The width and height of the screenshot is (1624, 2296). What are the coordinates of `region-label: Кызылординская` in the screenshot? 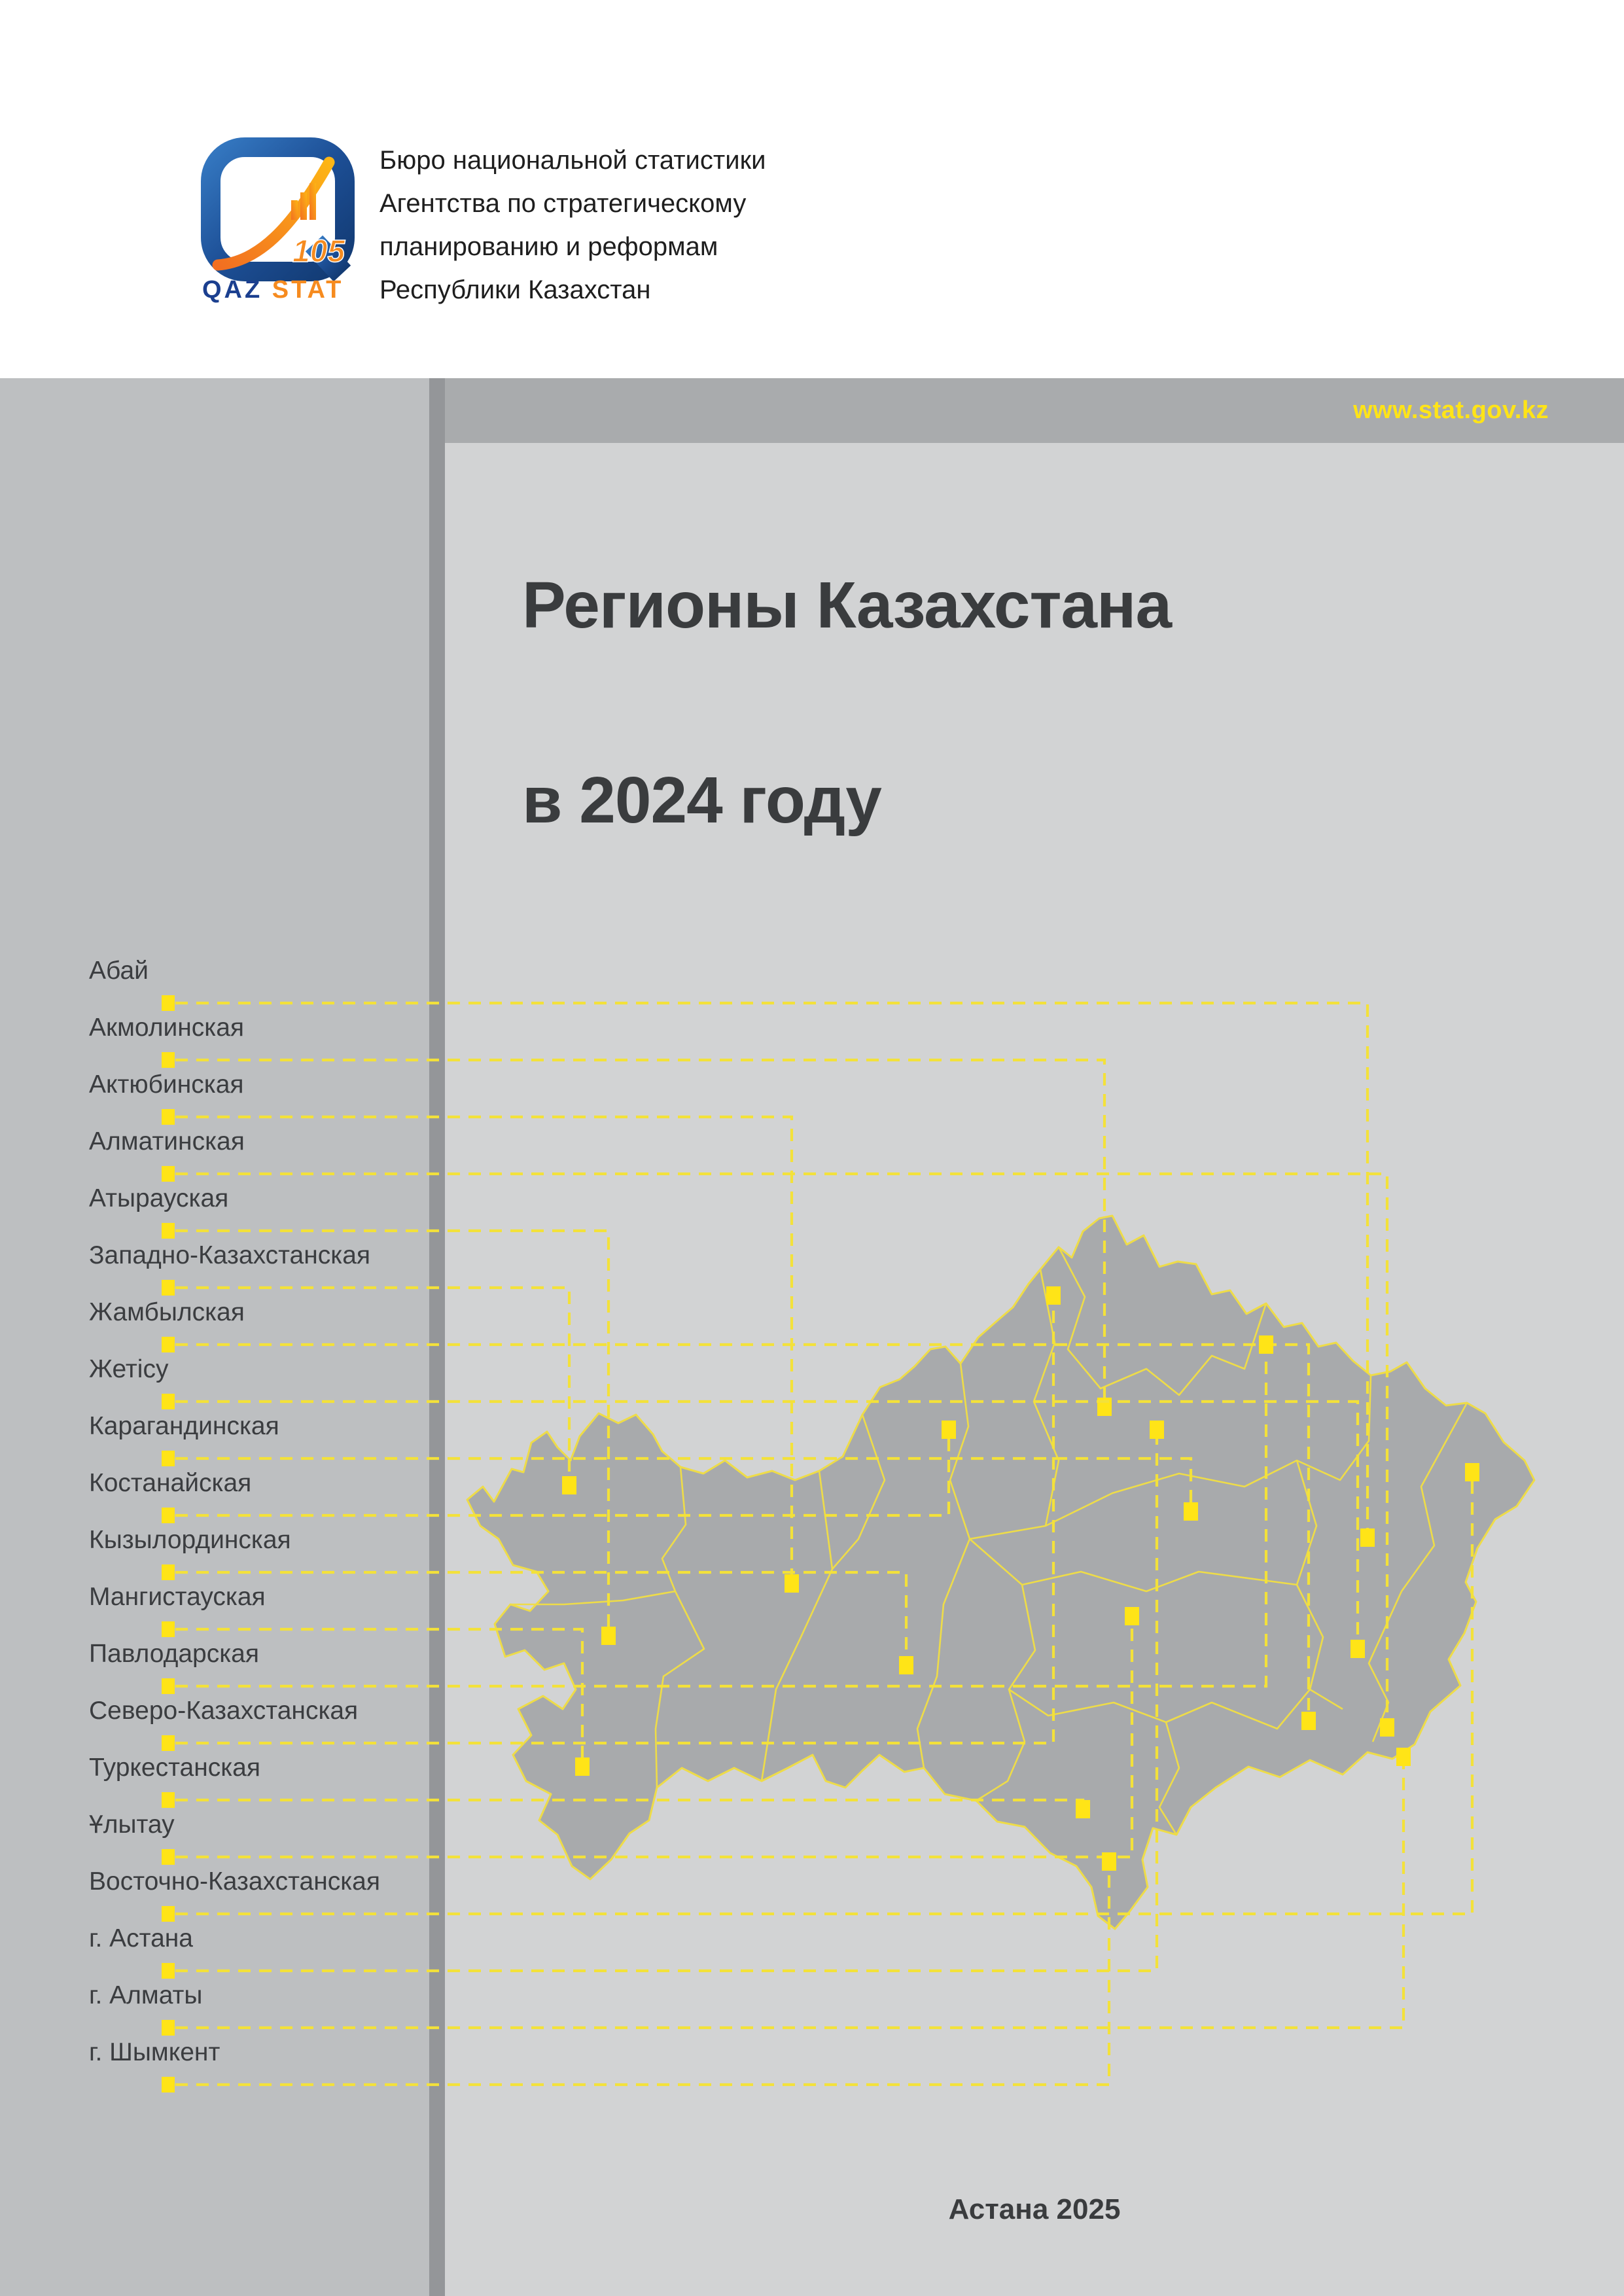 It's located at (190, 1540).